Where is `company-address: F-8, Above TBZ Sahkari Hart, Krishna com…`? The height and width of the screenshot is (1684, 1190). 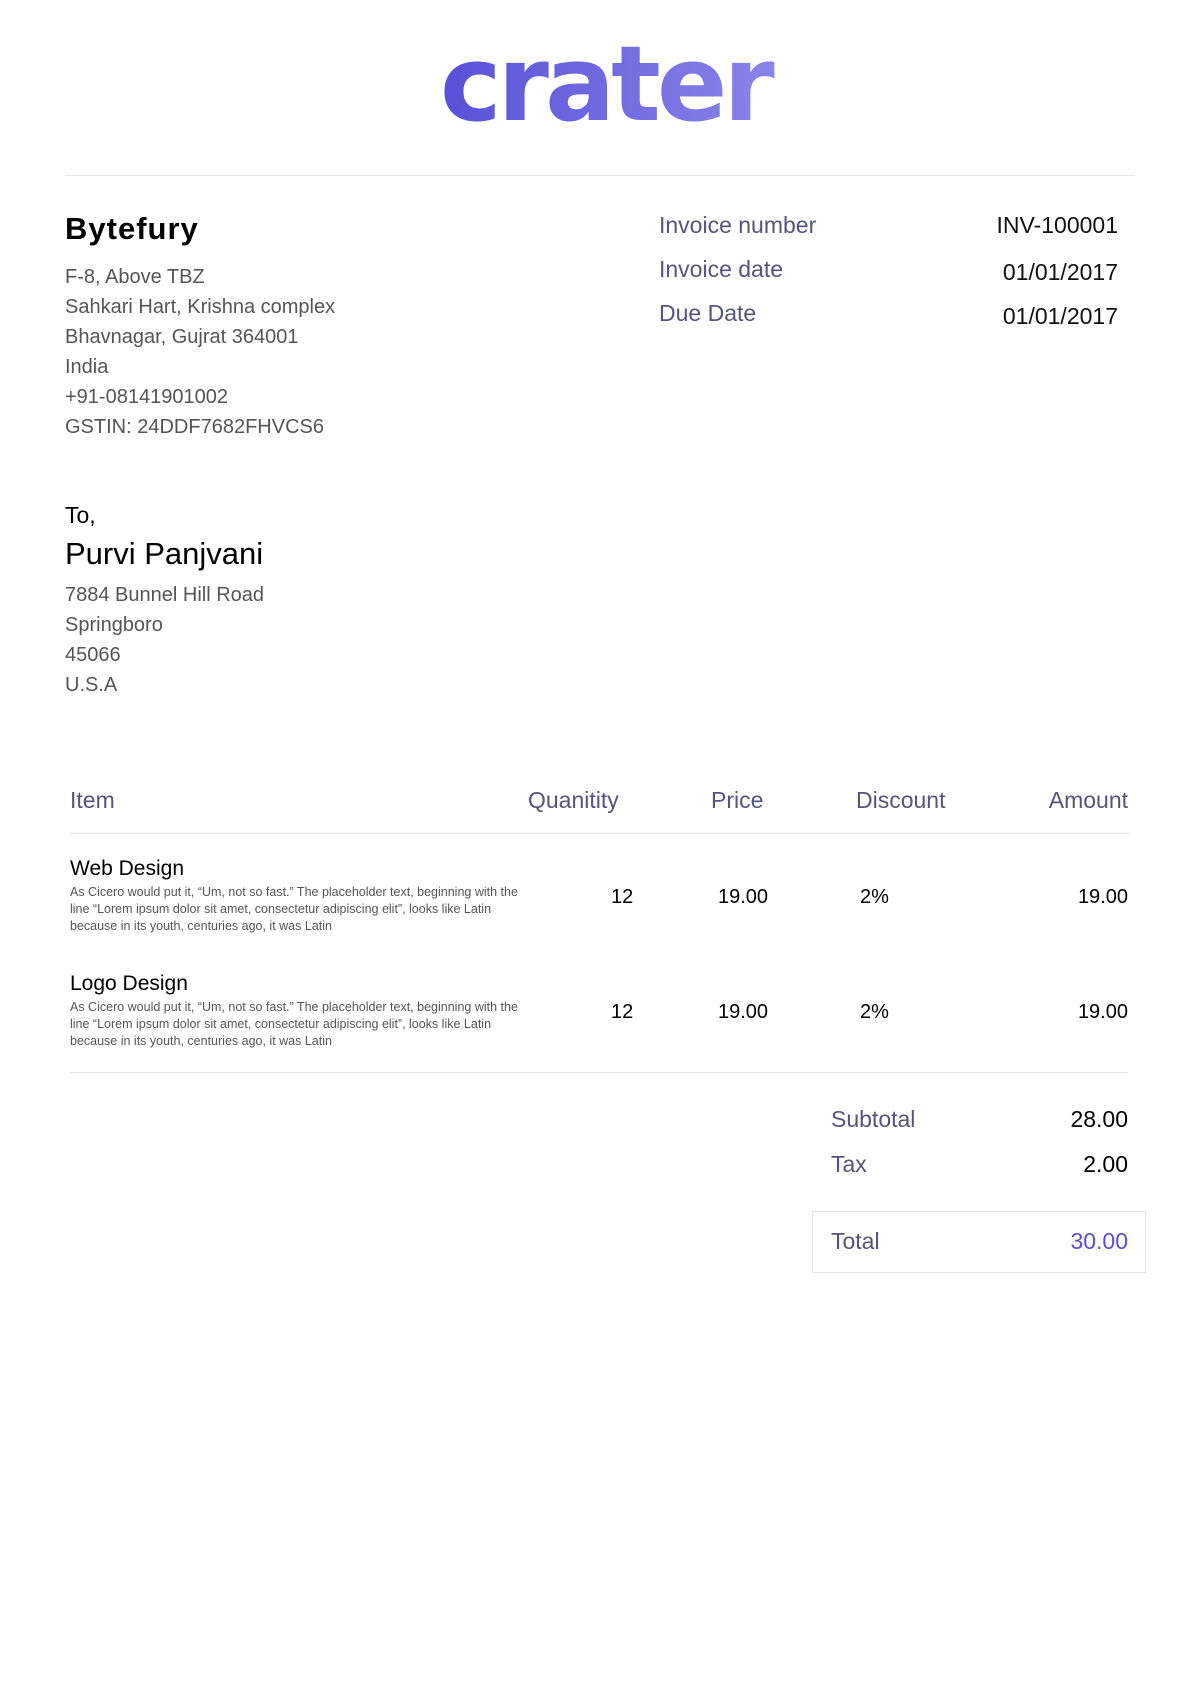 company-address: F-8, Above TBZ Sahkari Hart, Krishna com… is located at coordinates (200, 352).